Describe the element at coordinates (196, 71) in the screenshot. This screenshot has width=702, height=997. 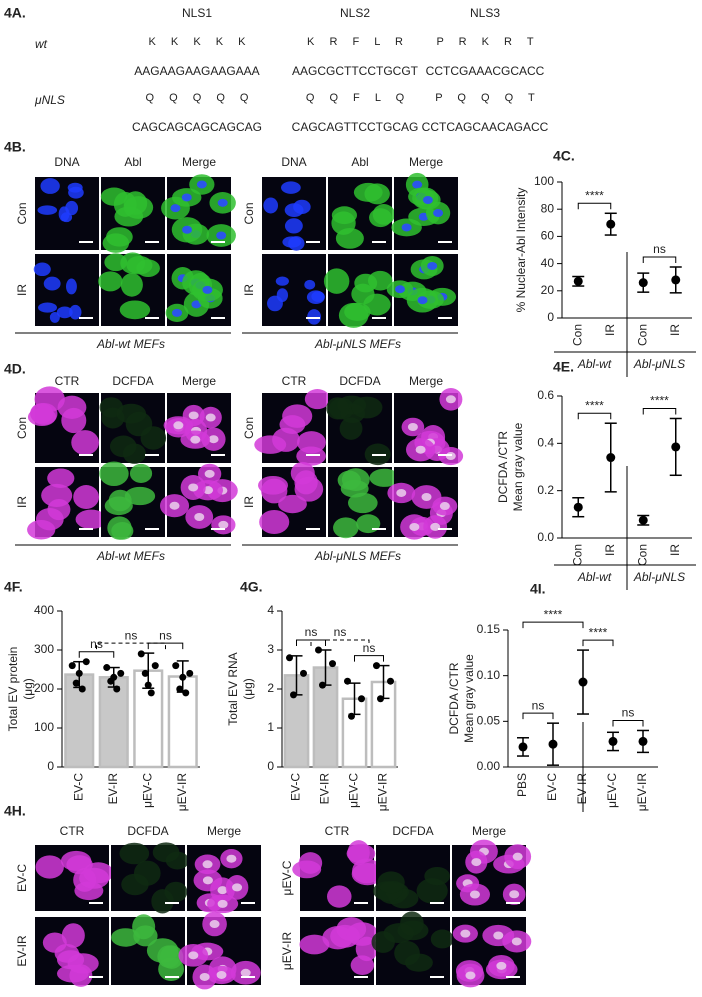
I see `dna-sequence: AAGAAGAAGAAGAAA` at that location.